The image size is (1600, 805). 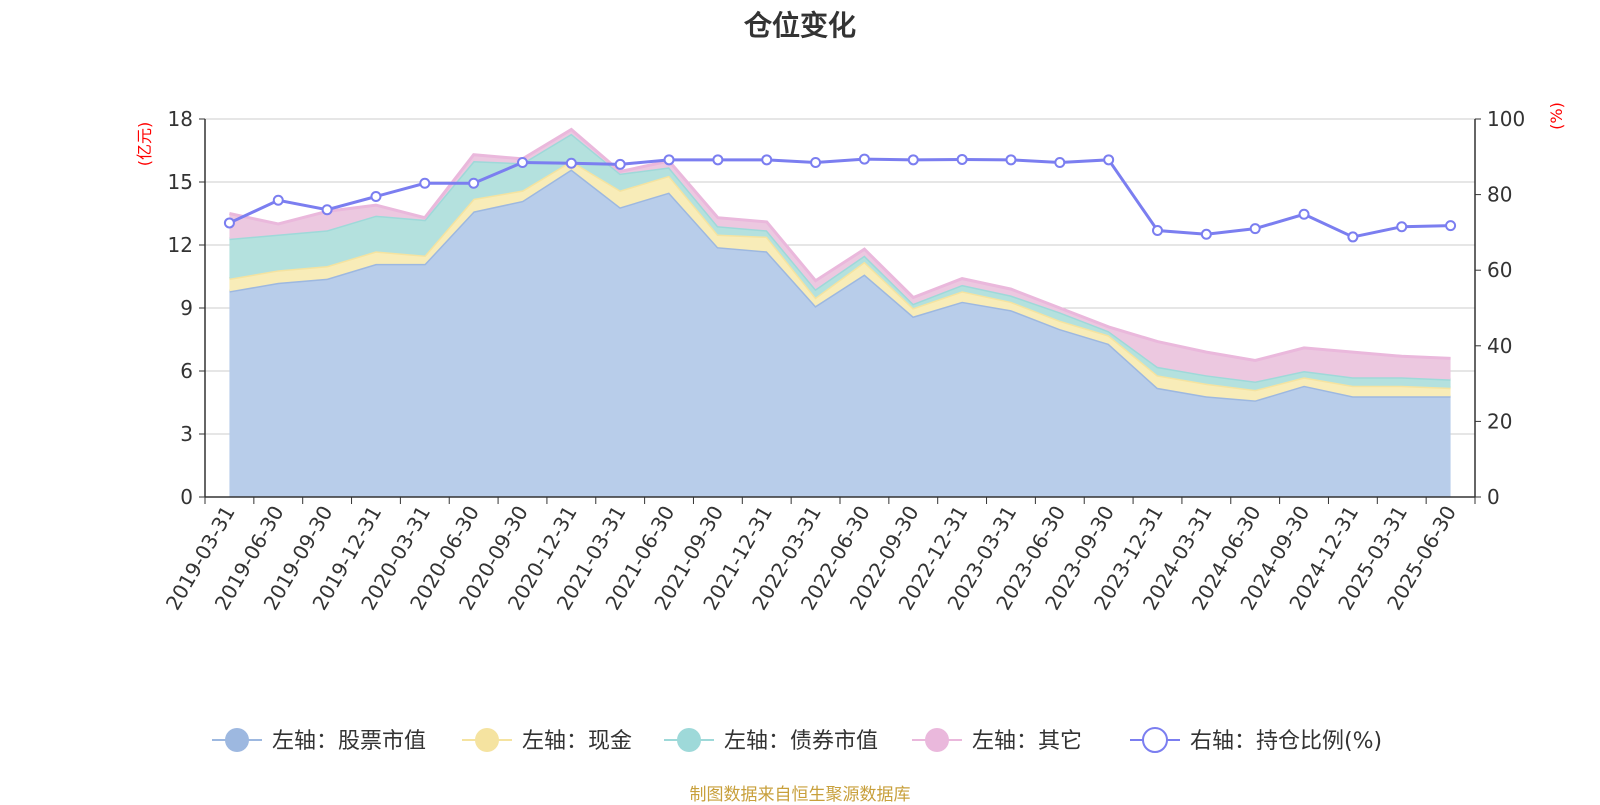 I want to click on legend-label: 左轴：股票市值, so click(x=349, y=741).